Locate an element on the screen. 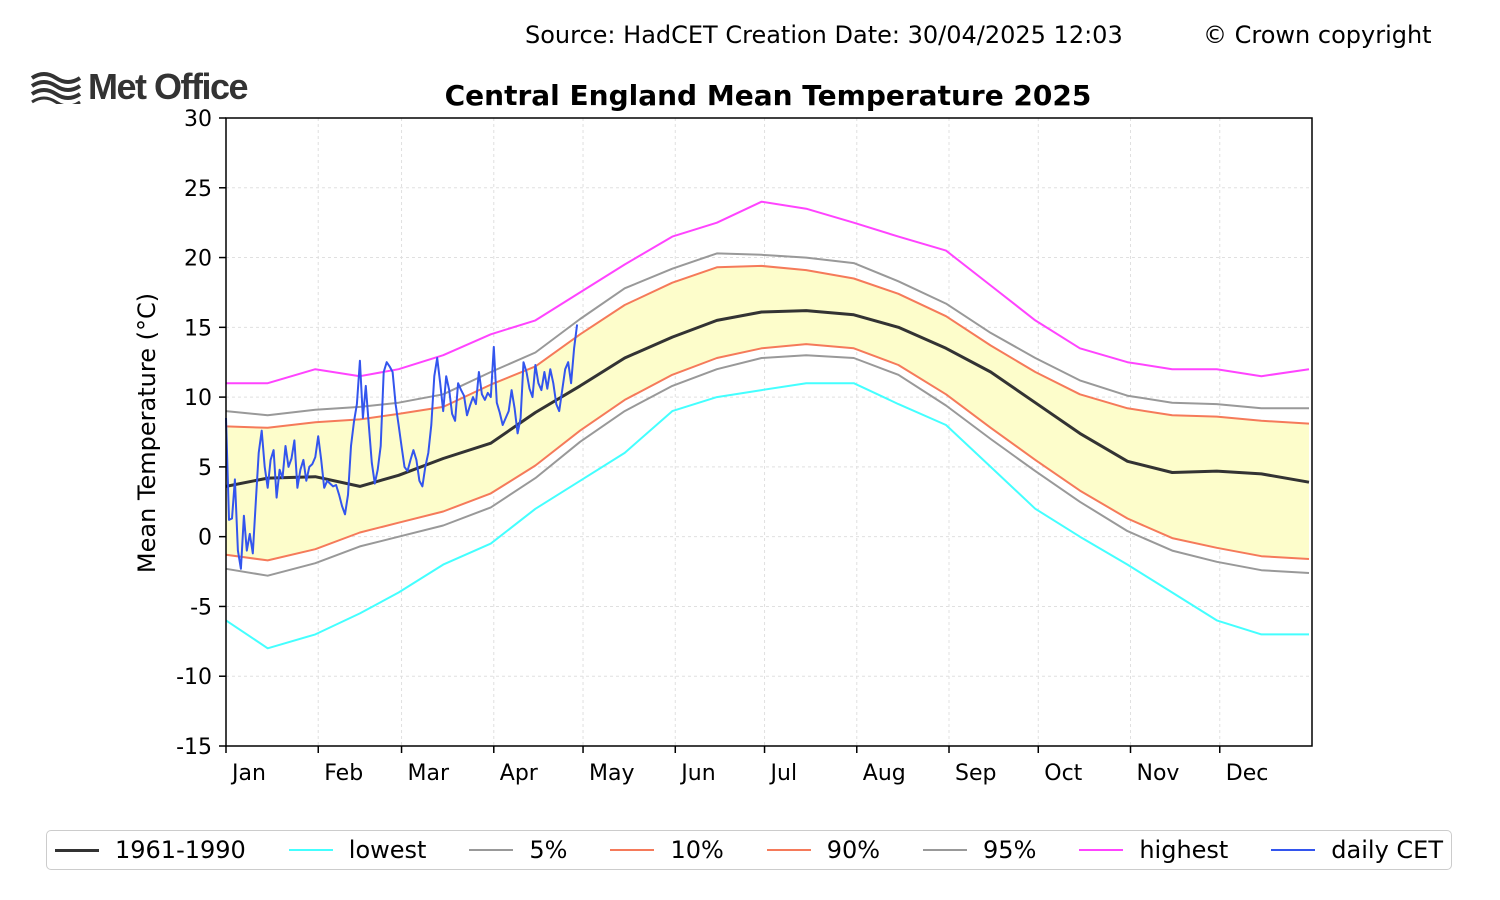 The height and width of the screenshot is (900, 1500). y-tick-label: 15 is located at coordinates (198, 328).